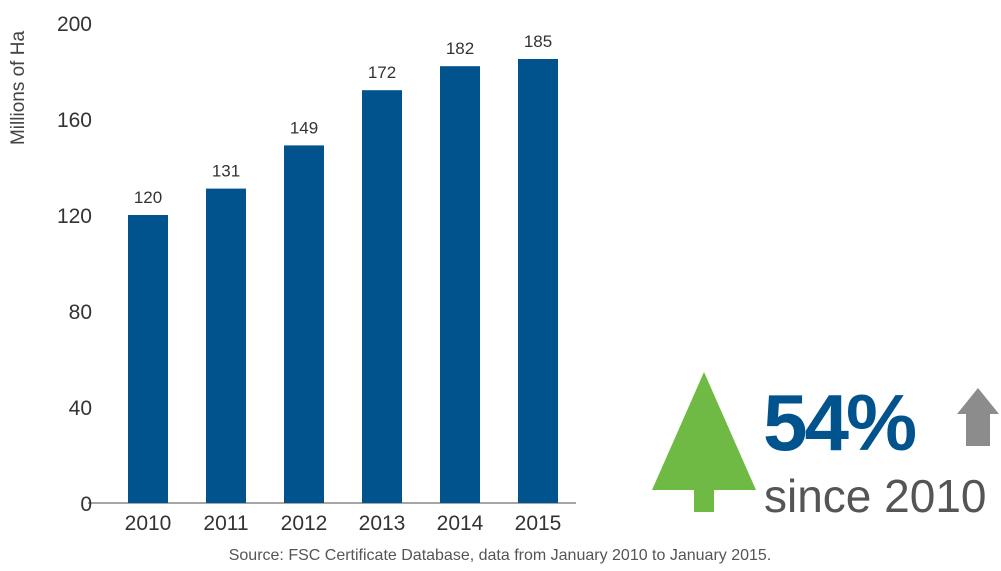 Image resolution: width=1001 pixels, height=571 pixels. Describe the element at coordinates (225, 523) in the screenshot. I see `x-tick-label: 2011` at that location.